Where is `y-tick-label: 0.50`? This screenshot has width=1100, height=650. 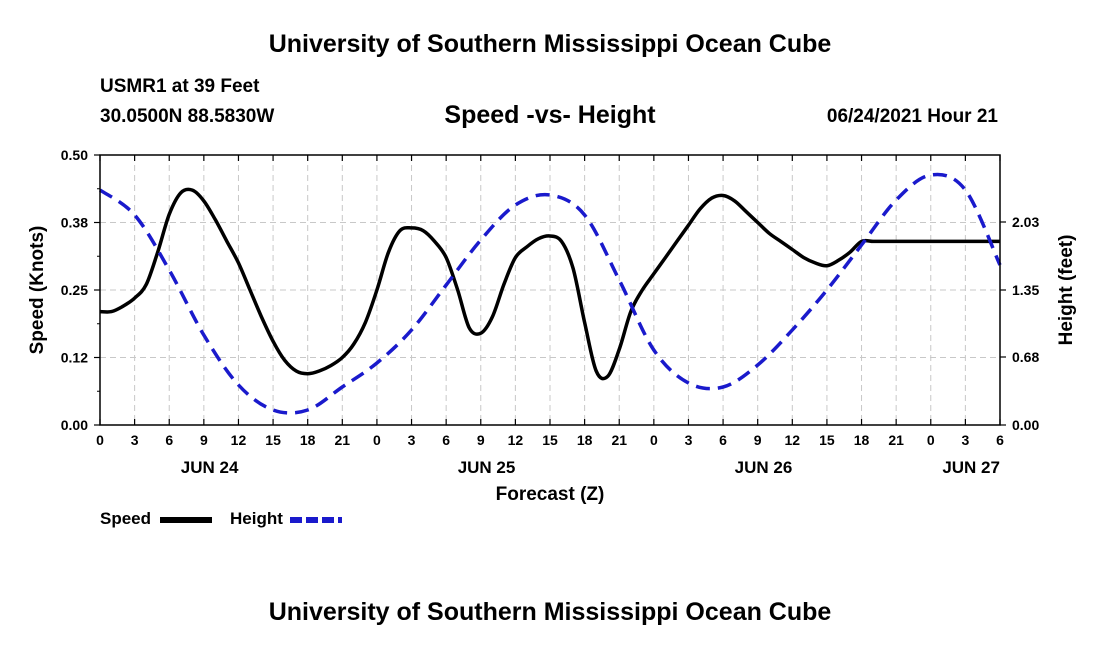
y-tick-label: 0.50 is located at coordinates (74, 155).